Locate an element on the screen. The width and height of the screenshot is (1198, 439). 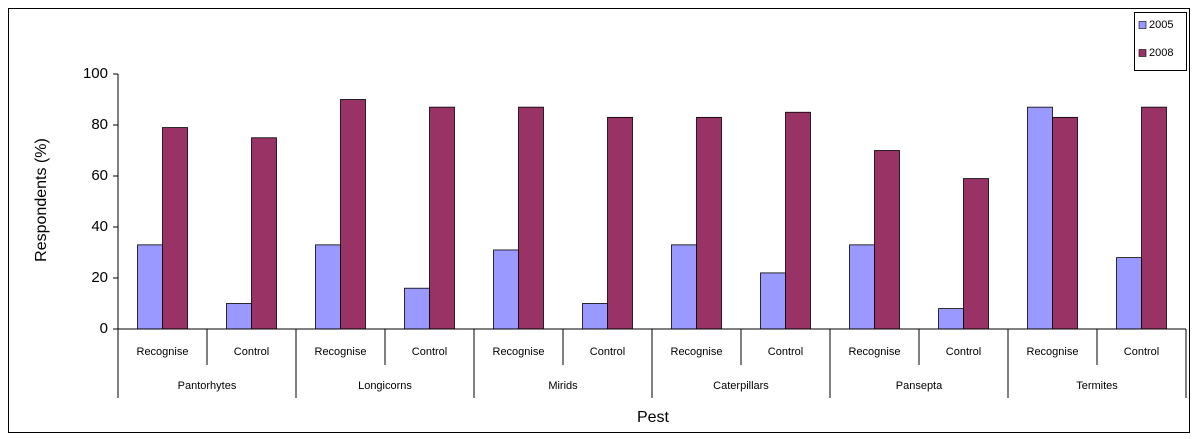
y-tick-label: 60 is located at coordinates (99, 175).